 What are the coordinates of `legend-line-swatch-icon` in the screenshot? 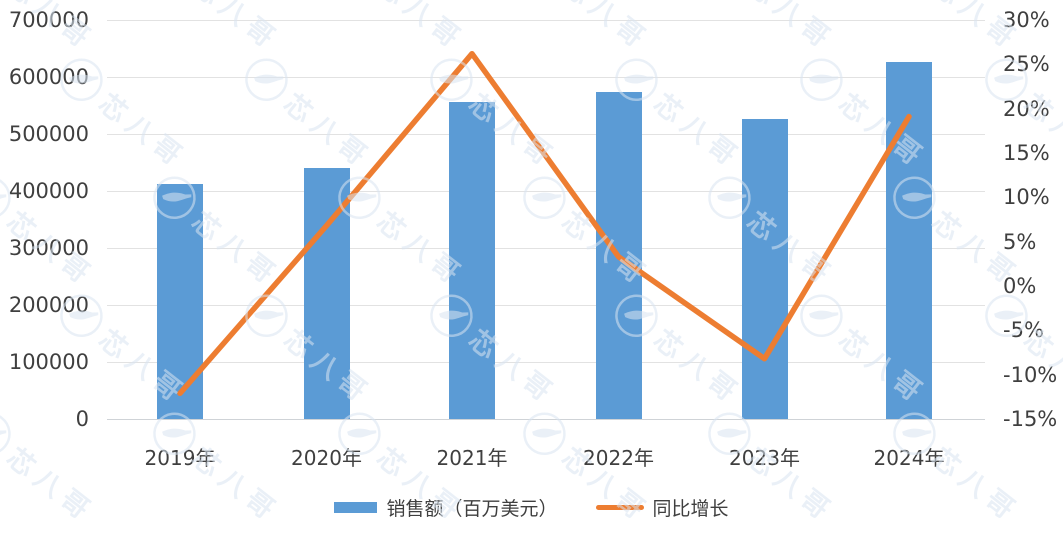 It's located at (619, 507).